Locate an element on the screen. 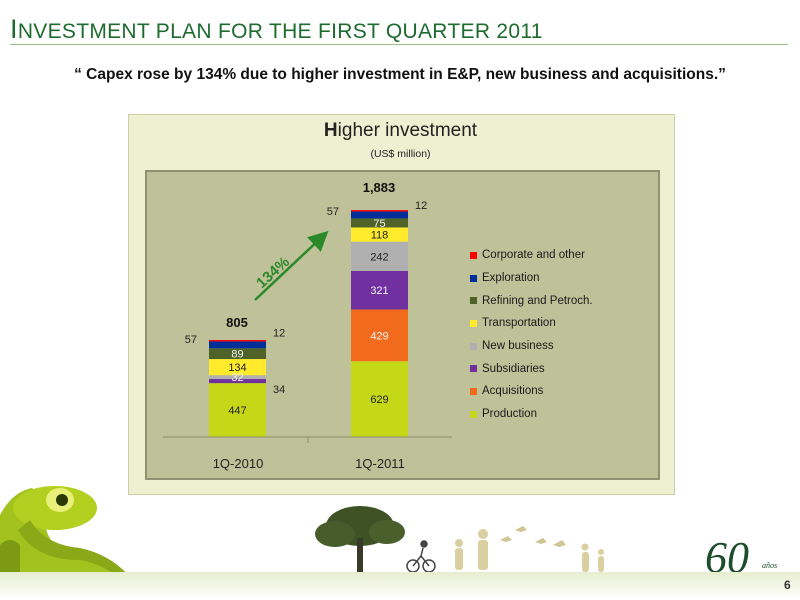  x-tick-label-1q2010: 1Q-2010 is located at coordinates (238, 463).